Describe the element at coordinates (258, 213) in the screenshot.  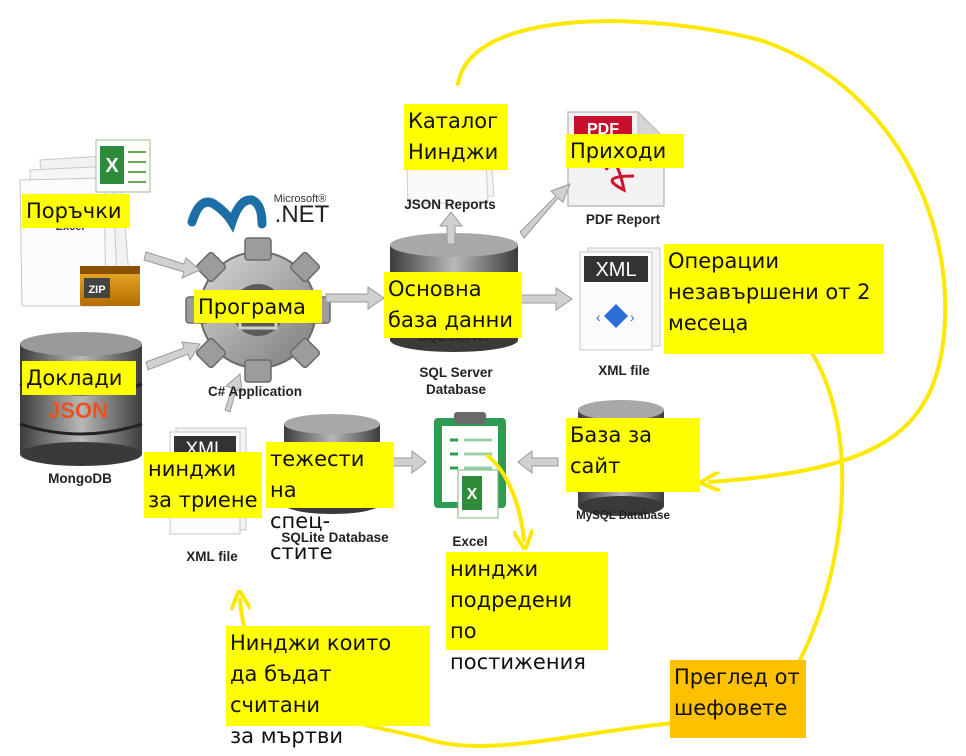
I see `dotnet-logo: Microsoft® .NET` at that location.